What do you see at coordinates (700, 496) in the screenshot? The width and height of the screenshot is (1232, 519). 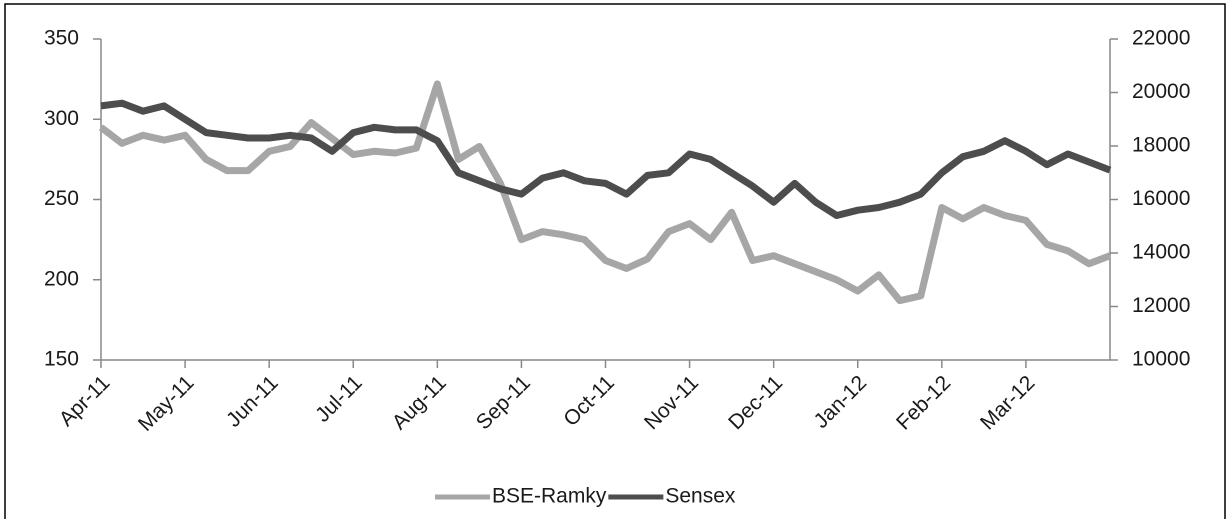 I see `legend-label: Sensex` at bounding box center [700, 496].